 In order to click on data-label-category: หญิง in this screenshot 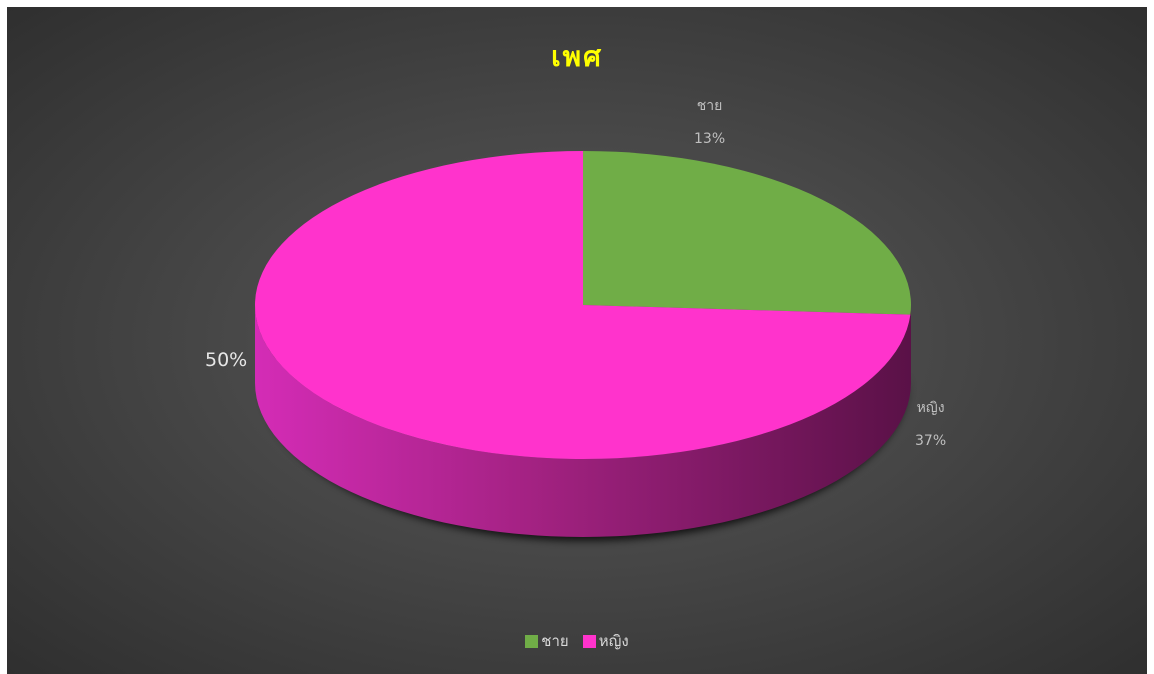, I will do `click(930, 408)`.